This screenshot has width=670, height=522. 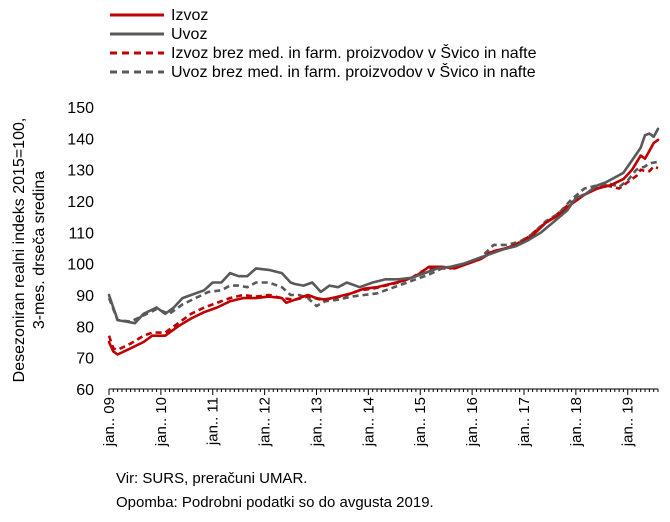 I want to click on y-axis-title-line-1: Desezoniran realni indeks 2015=100,, so click(x=19, y=250).